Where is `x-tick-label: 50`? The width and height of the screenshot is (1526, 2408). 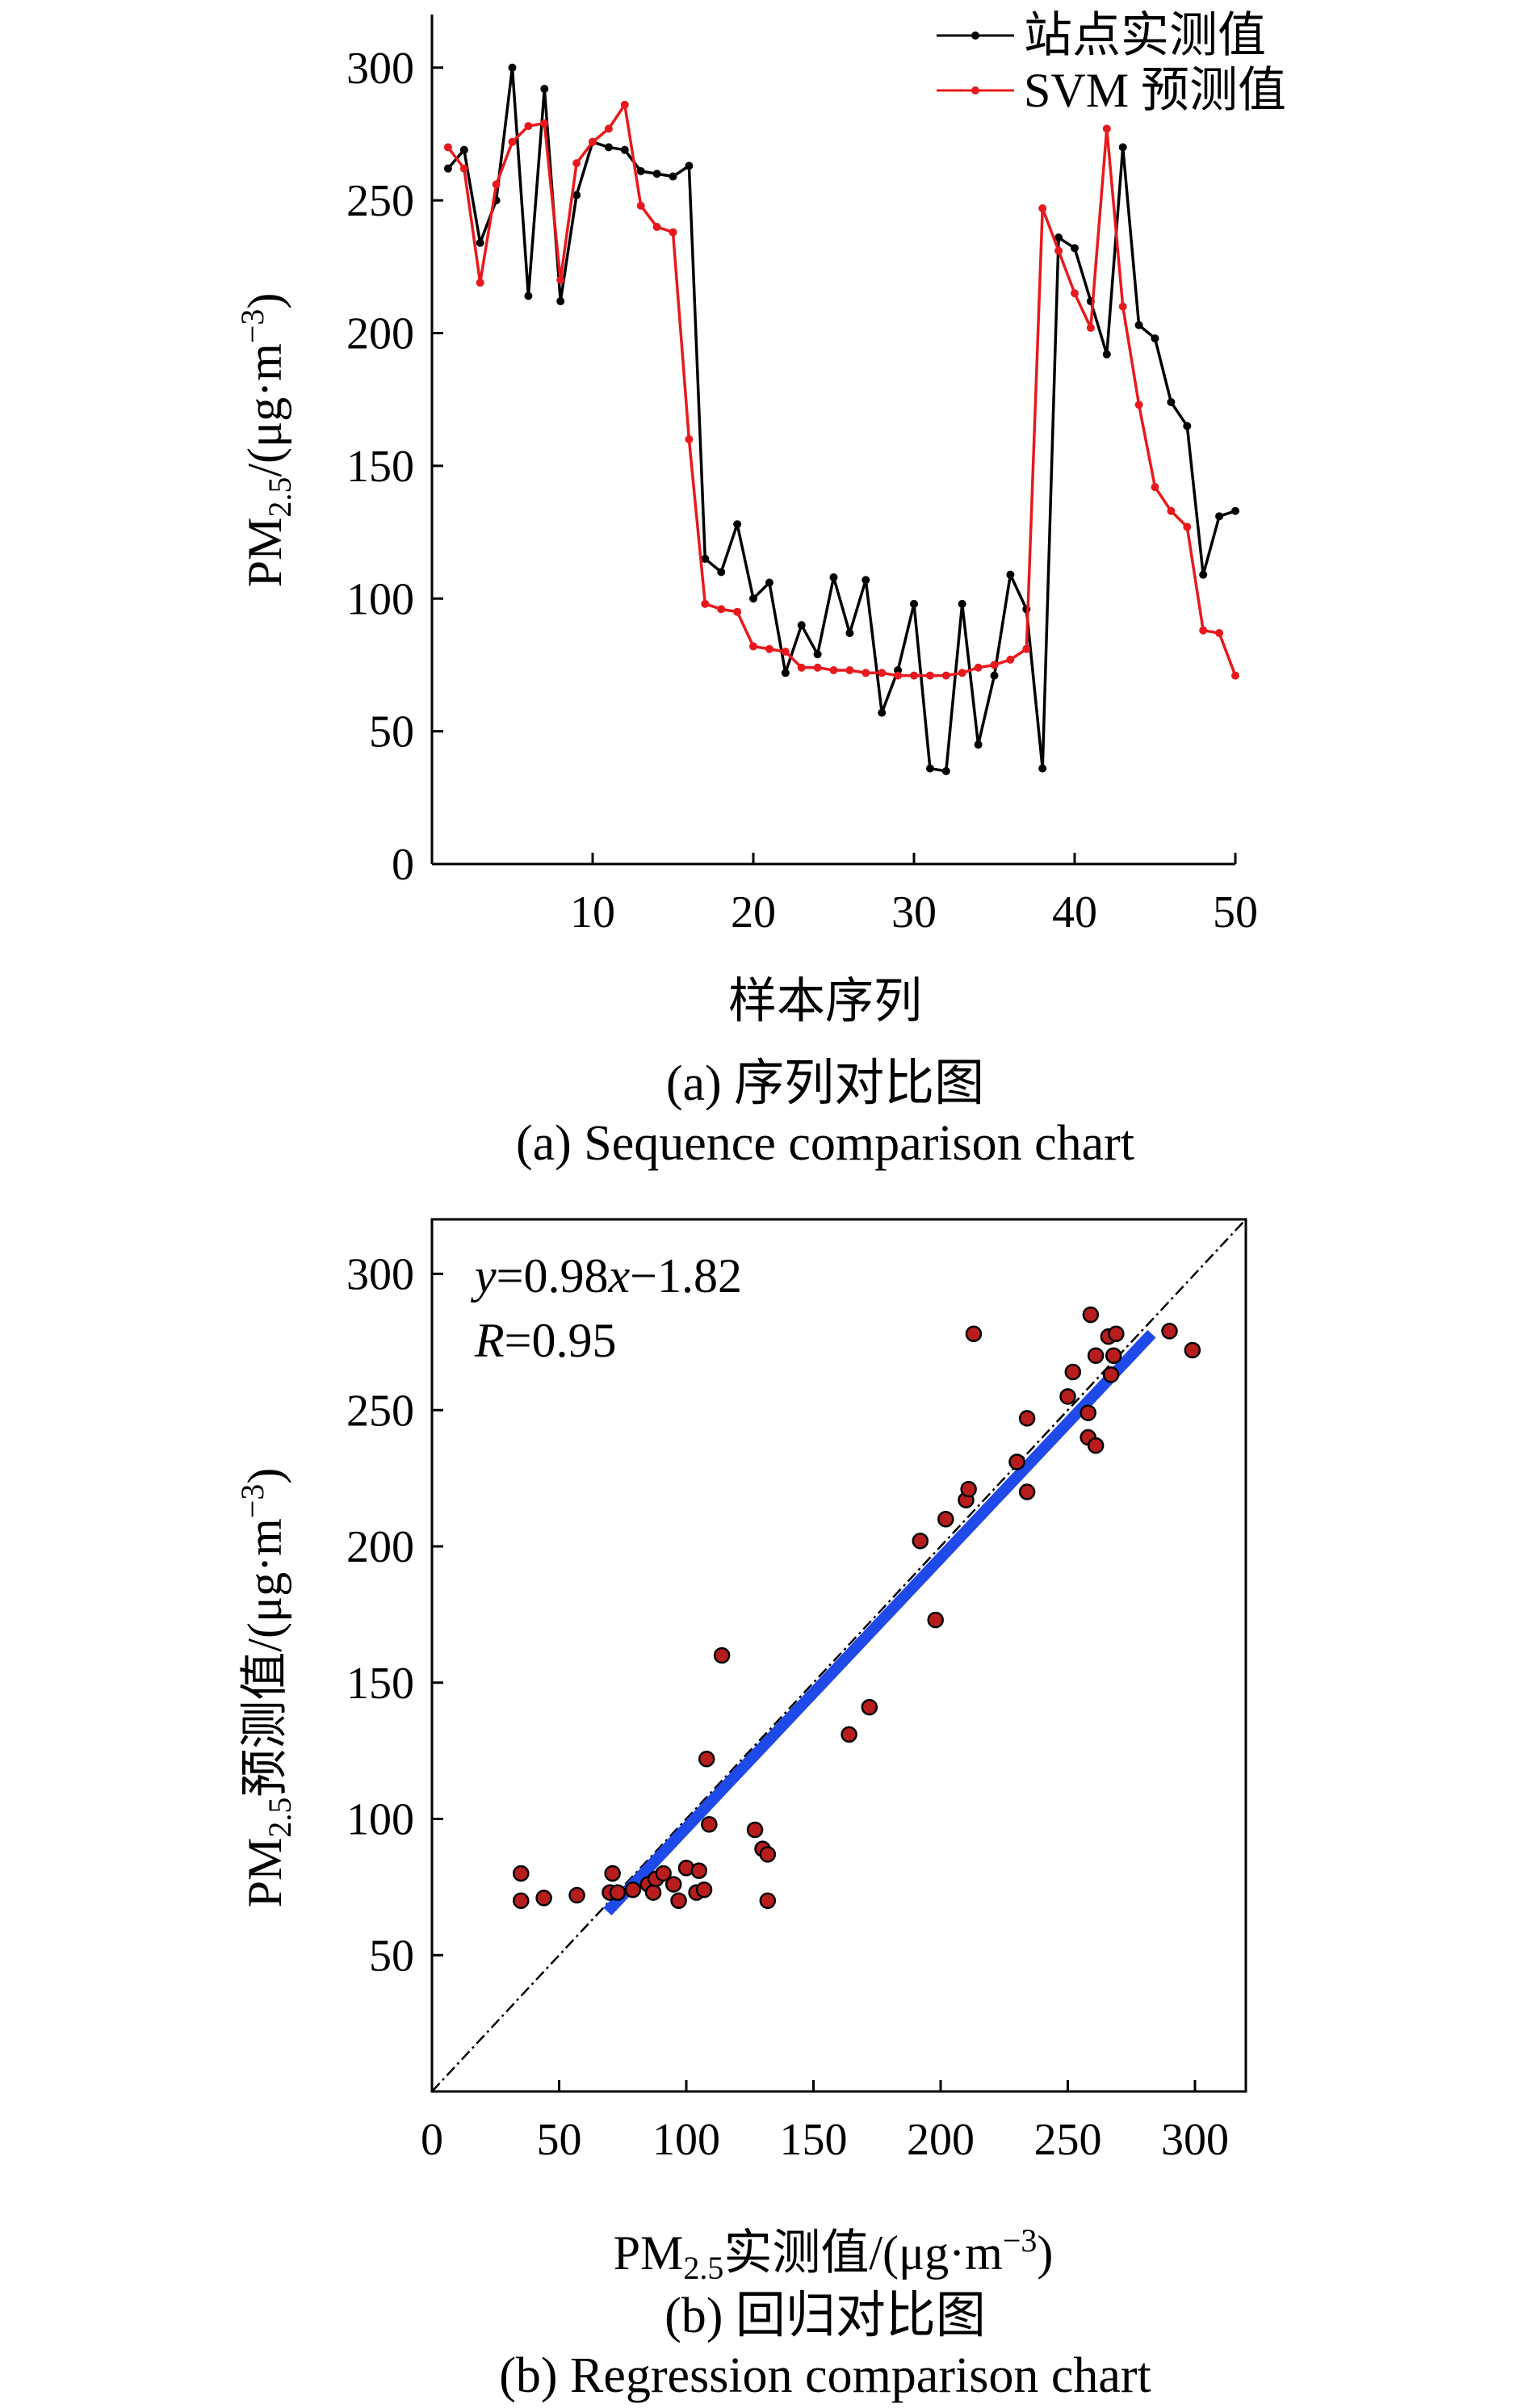 x-tick-label: 50 is located at coordinates (559, 2140).